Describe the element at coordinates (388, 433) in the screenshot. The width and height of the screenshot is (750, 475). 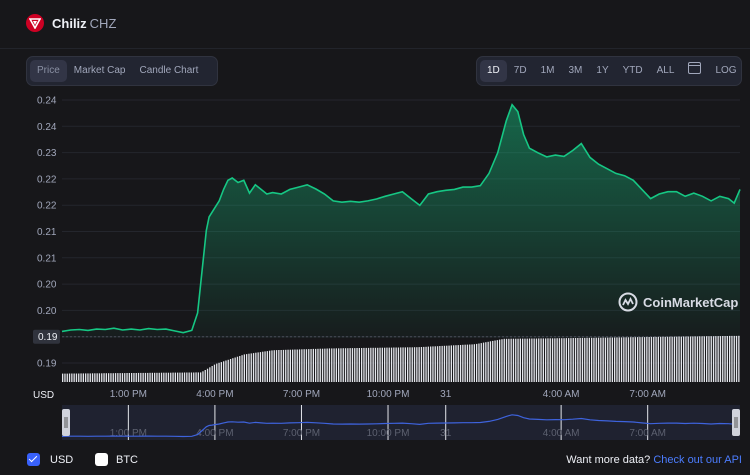
I see `navigator-tick-label: 10:00 PM` at that location.